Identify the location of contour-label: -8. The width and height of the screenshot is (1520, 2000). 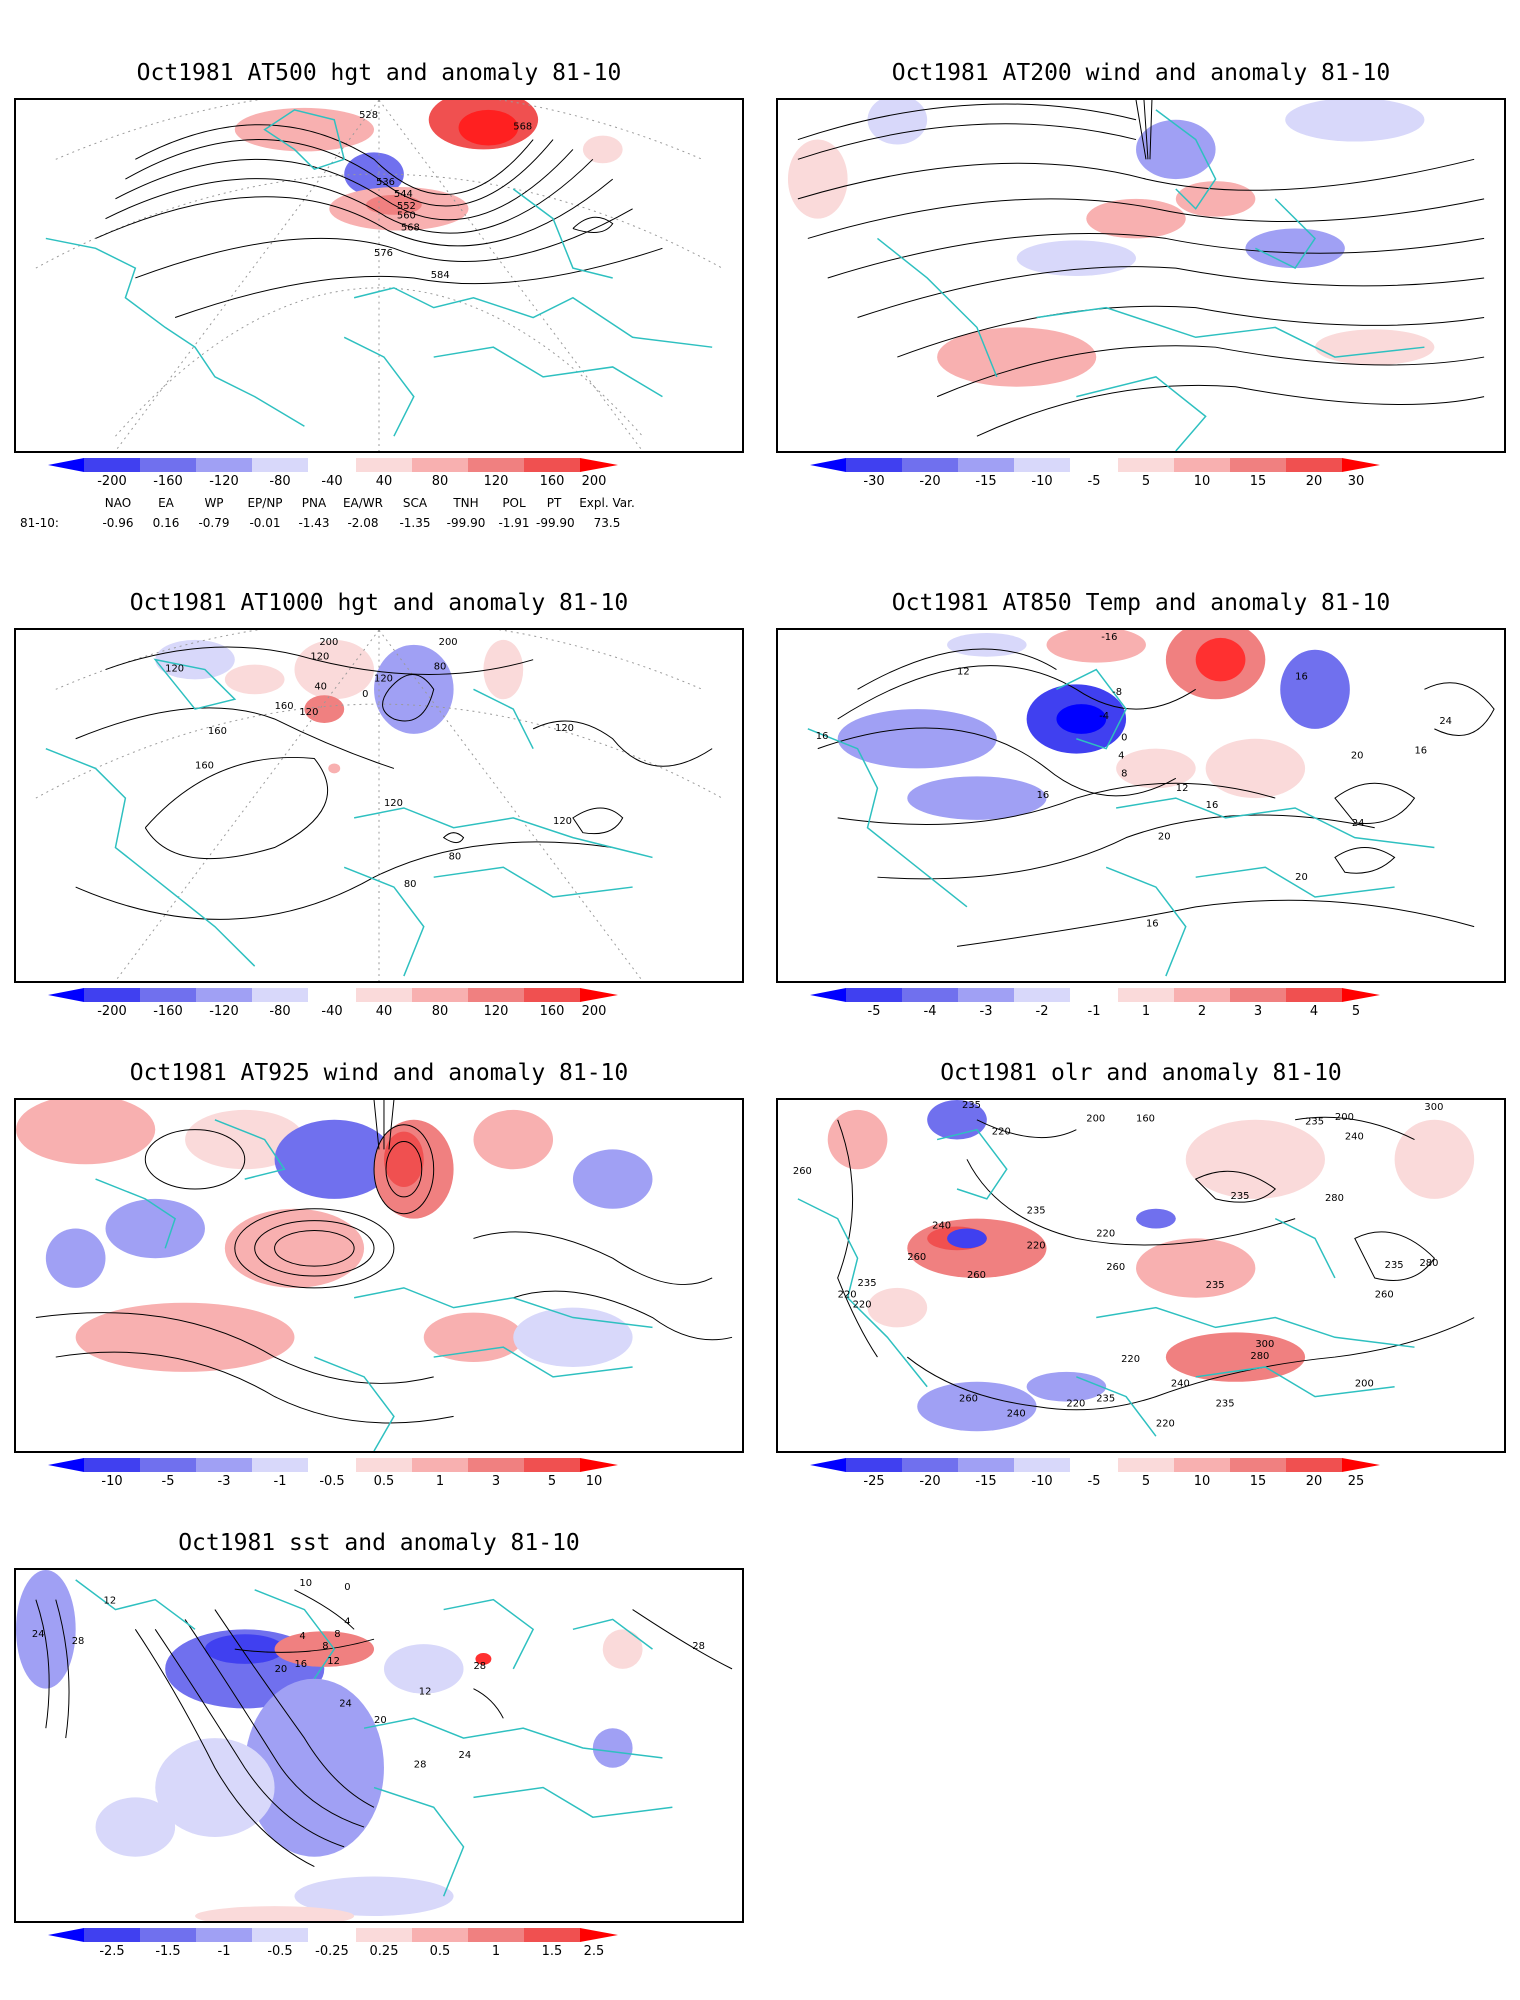
(1117, 692).